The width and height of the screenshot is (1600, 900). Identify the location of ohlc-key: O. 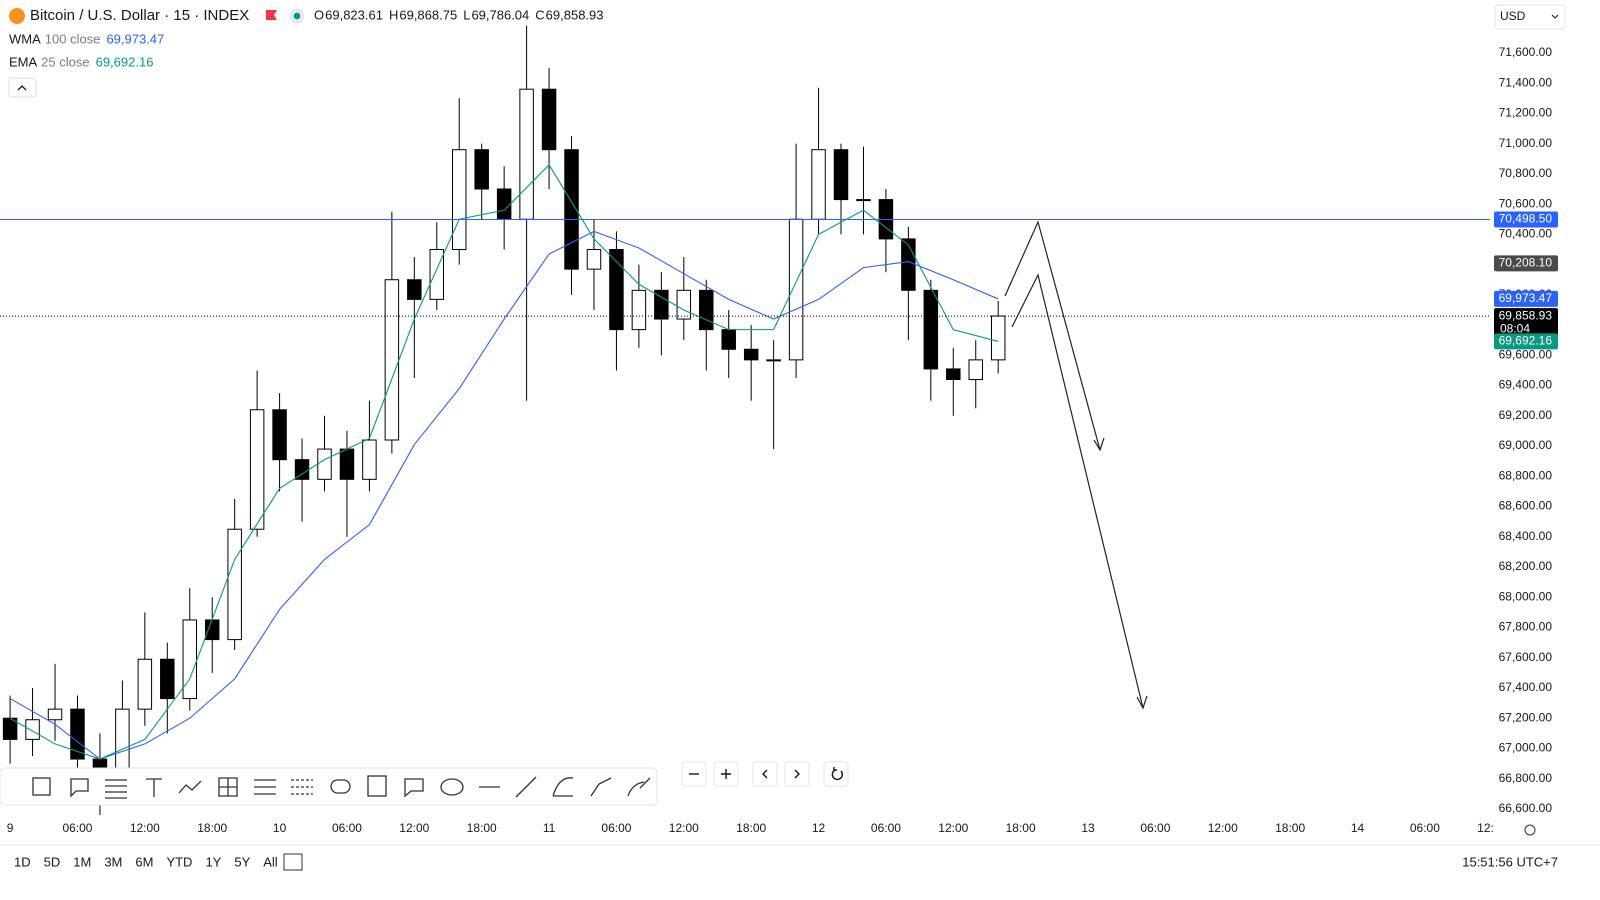
(319, 14).